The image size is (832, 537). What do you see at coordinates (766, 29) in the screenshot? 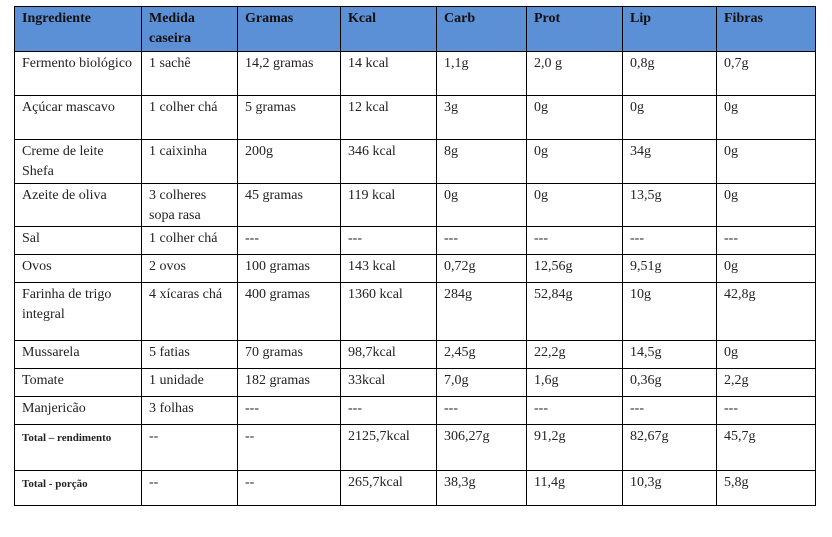
I see `header-cell: Fibras` at bounding box center [766, 29].